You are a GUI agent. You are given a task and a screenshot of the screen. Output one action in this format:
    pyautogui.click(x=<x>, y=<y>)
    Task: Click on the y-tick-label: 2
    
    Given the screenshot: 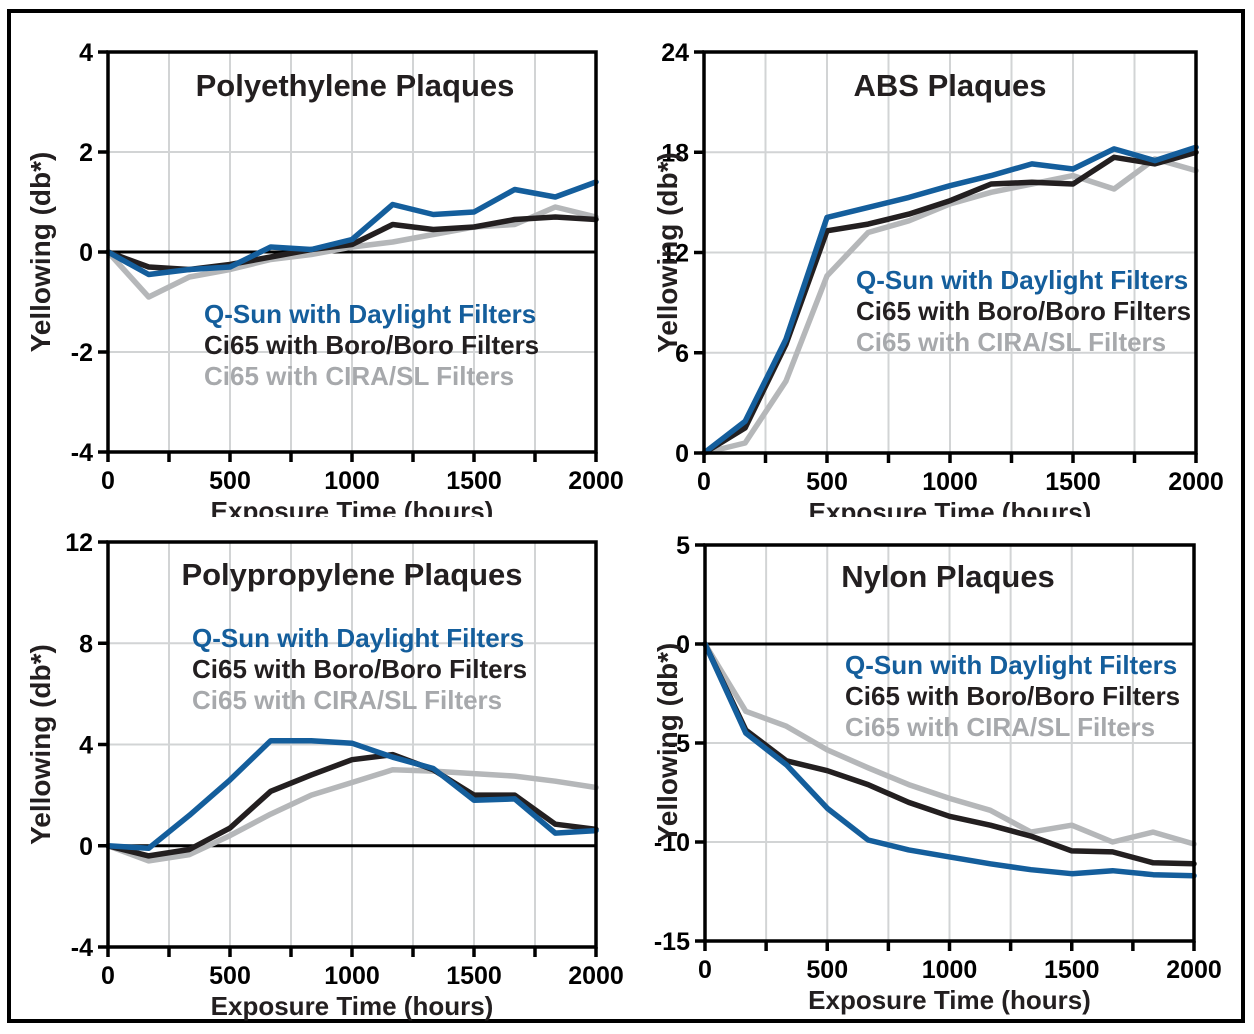 What is the action you would take?
    pyautogui.click(x=86, y=153)
    